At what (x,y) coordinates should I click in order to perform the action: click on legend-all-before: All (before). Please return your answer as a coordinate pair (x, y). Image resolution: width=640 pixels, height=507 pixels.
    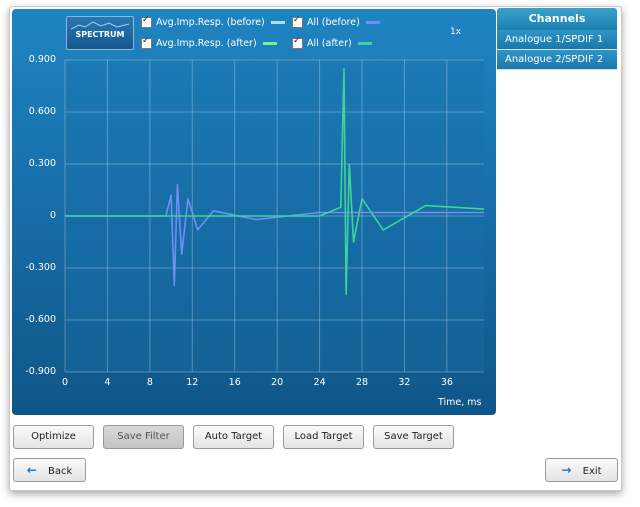
    Looking at the image, I should click on (336, 21).